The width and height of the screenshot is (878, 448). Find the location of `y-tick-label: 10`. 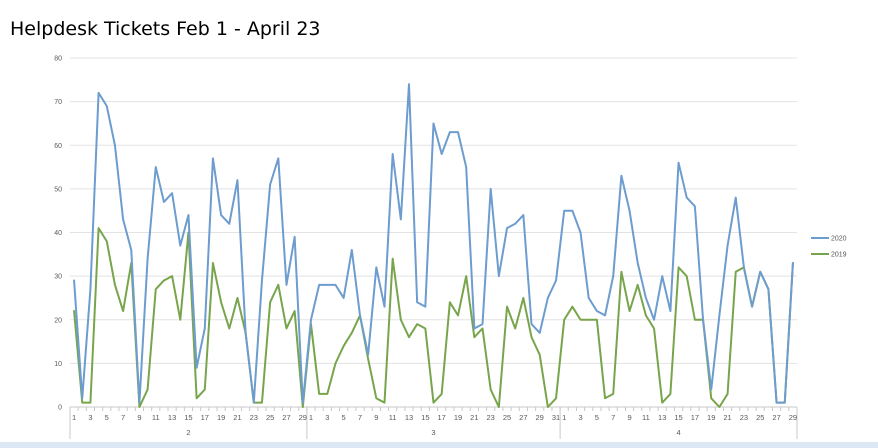

y-tick-label: 10 is located at coordinates (58, 364).